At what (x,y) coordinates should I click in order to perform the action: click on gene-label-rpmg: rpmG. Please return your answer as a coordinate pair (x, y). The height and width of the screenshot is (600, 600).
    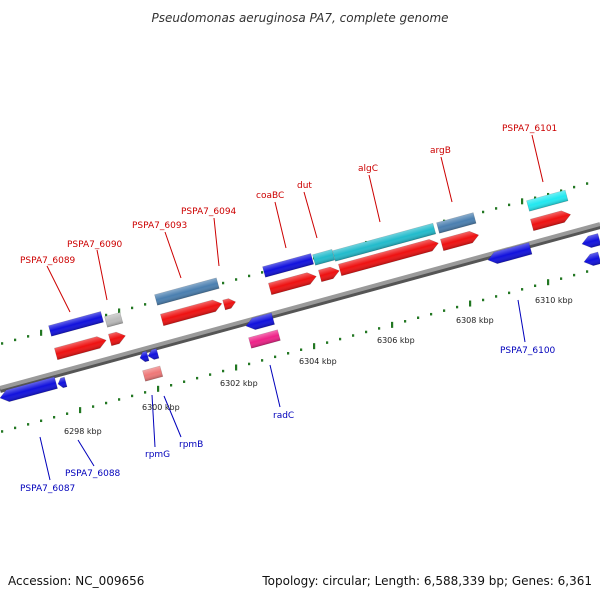
    Looking at the image, I should click on (157, 455).